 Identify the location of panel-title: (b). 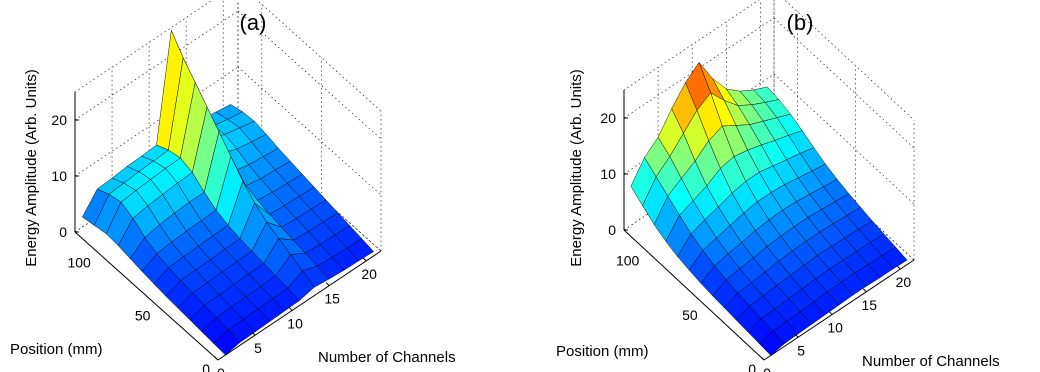
(800, 22).